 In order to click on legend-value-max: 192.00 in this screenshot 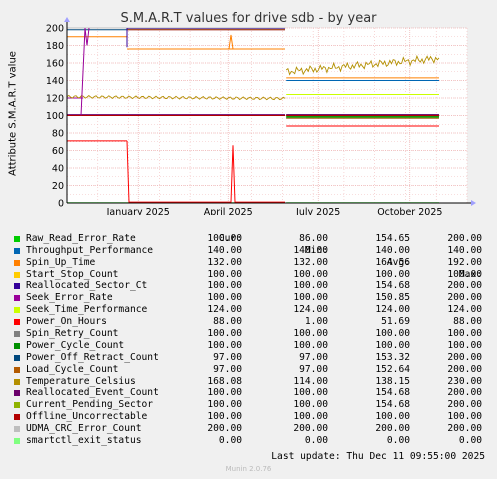, I will do `click(464, 262)`.